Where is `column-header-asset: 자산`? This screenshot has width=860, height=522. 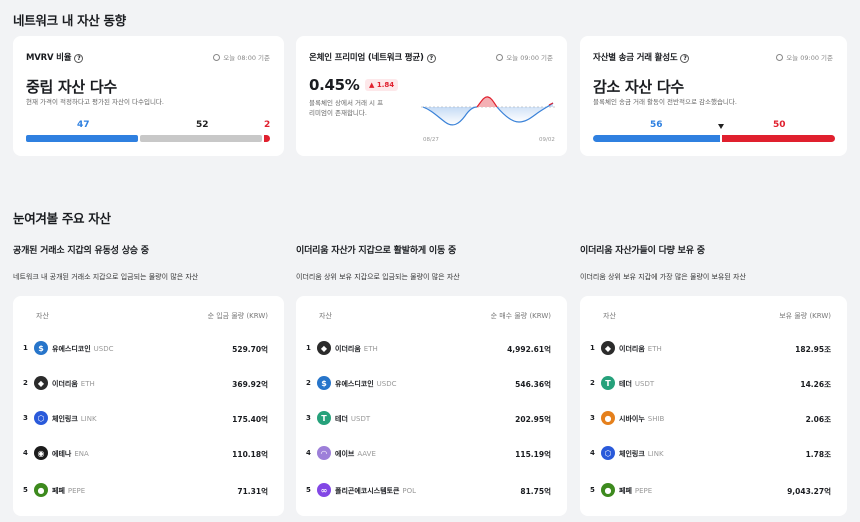 column-header-asset: 자산 is located at coordinates (42, 316).